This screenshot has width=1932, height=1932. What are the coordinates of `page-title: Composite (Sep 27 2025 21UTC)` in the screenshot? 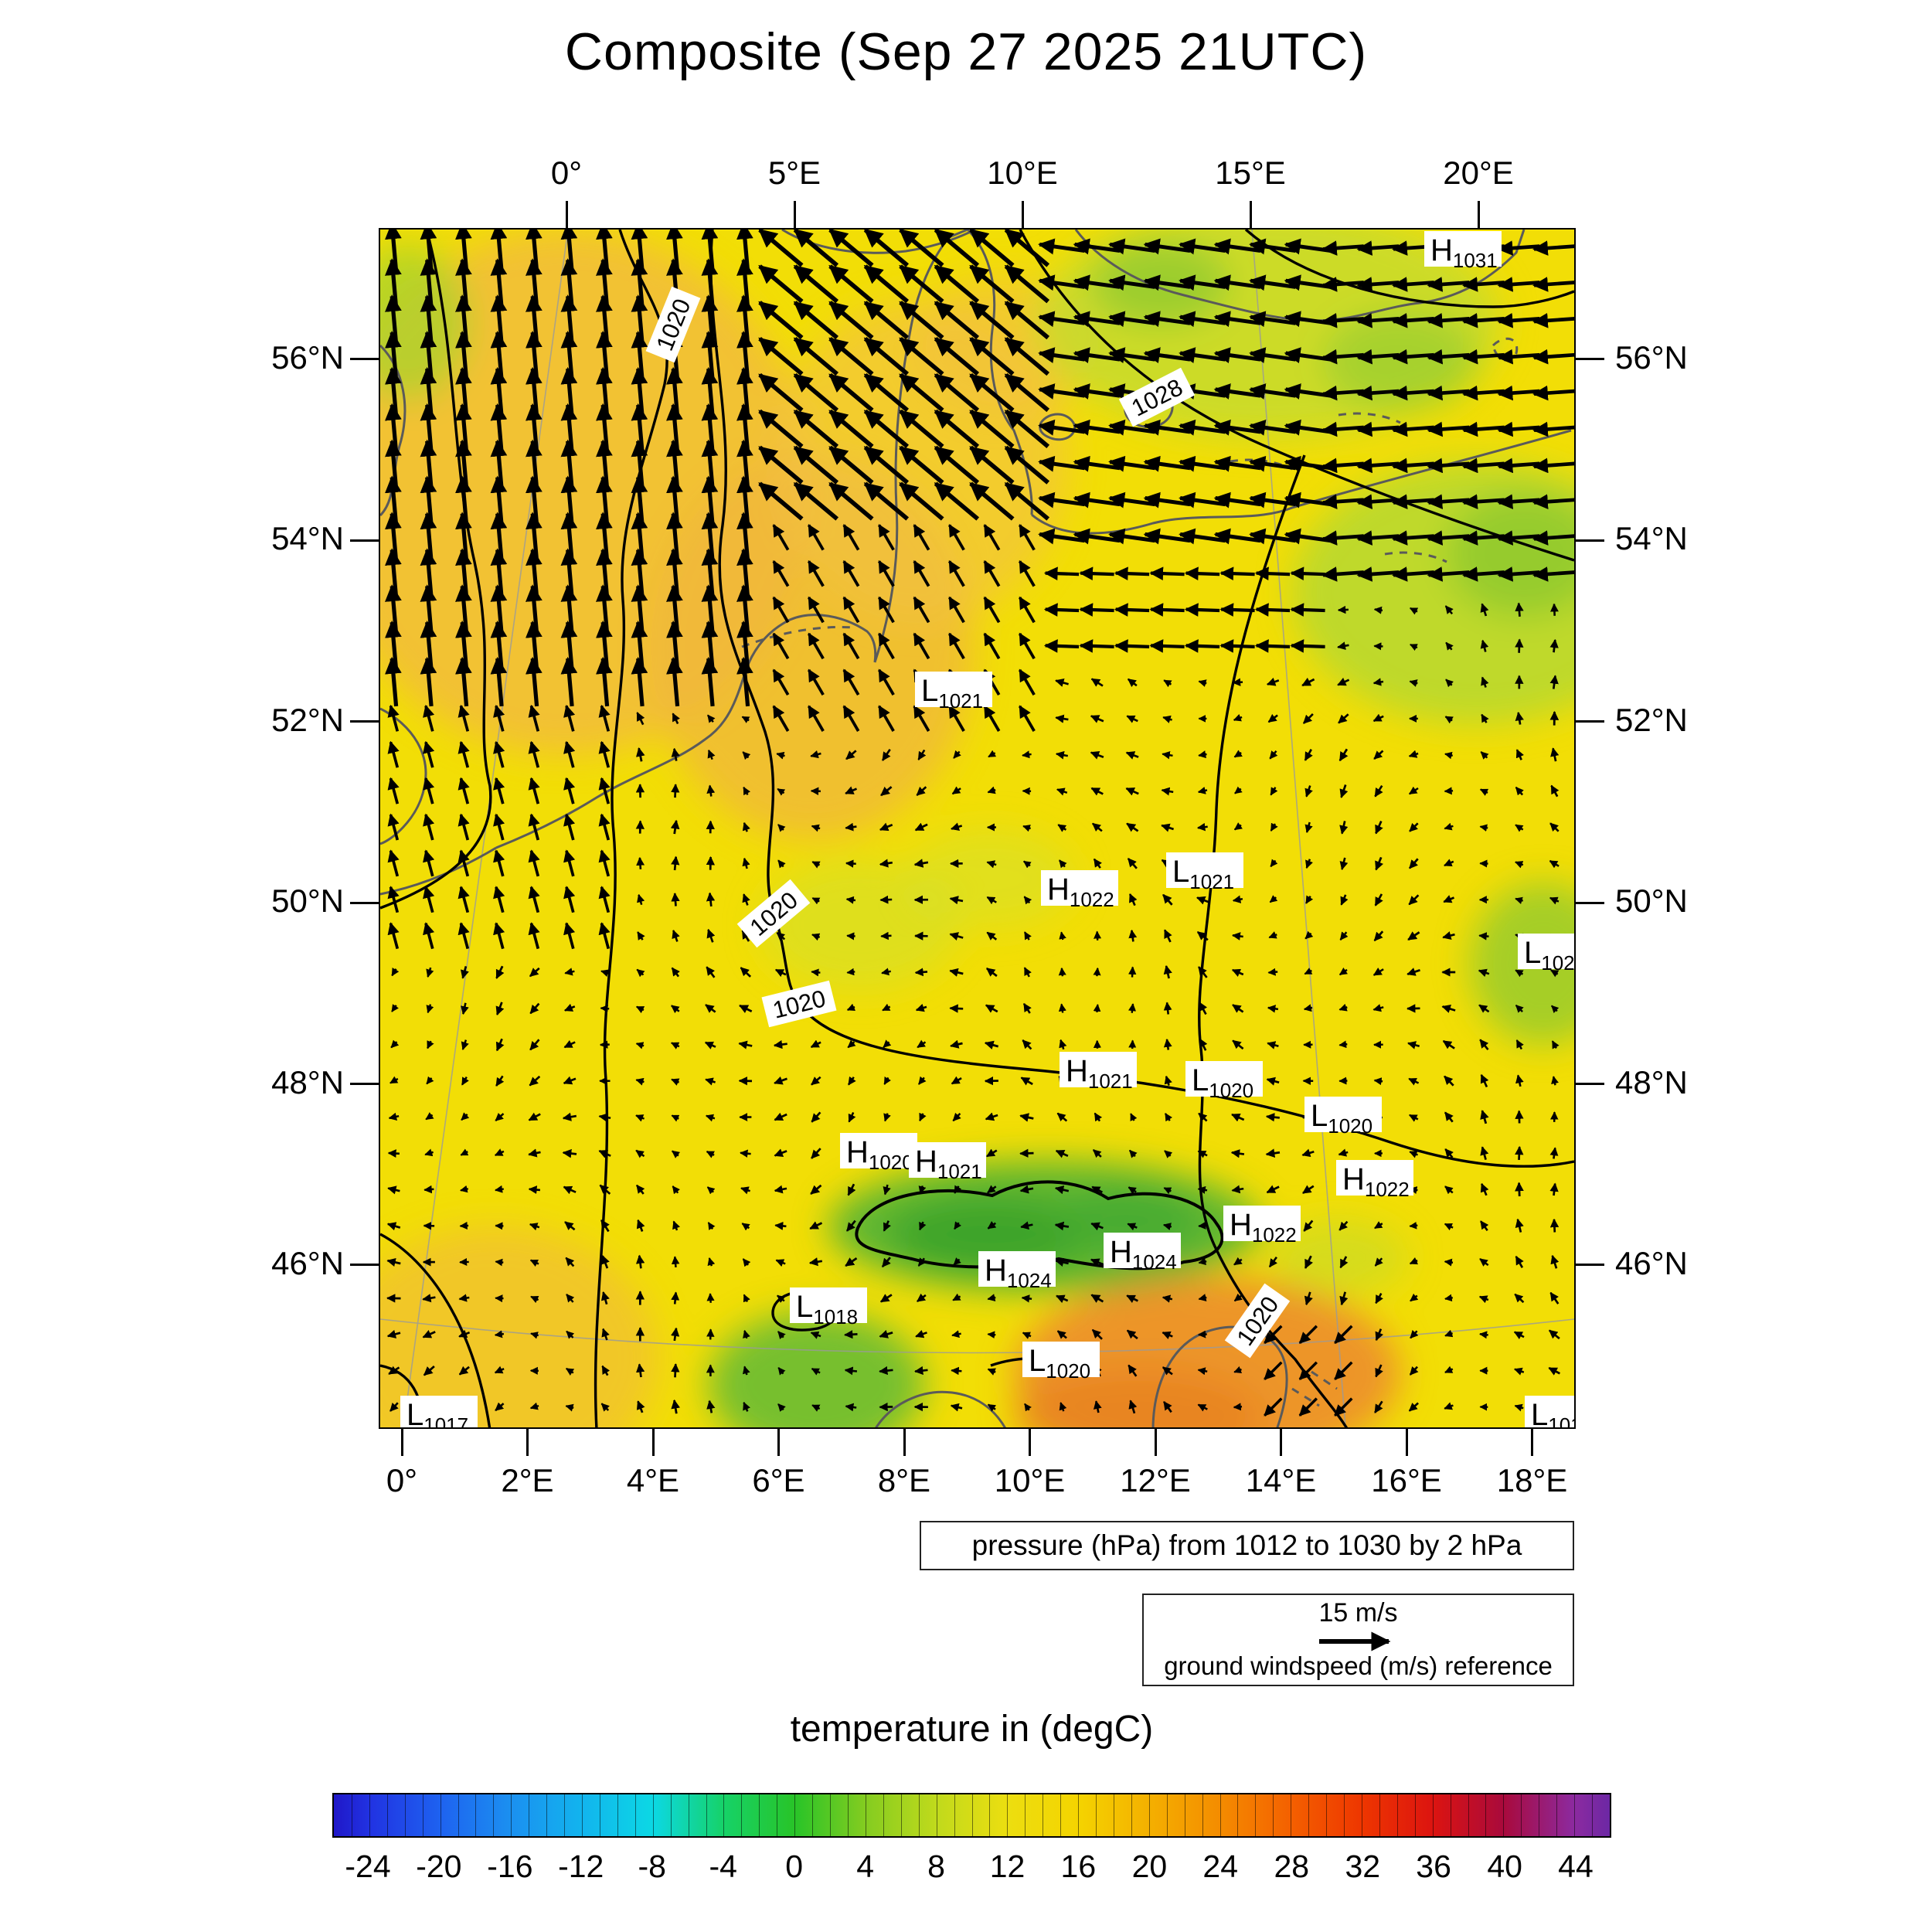 It's located at (966, 51).